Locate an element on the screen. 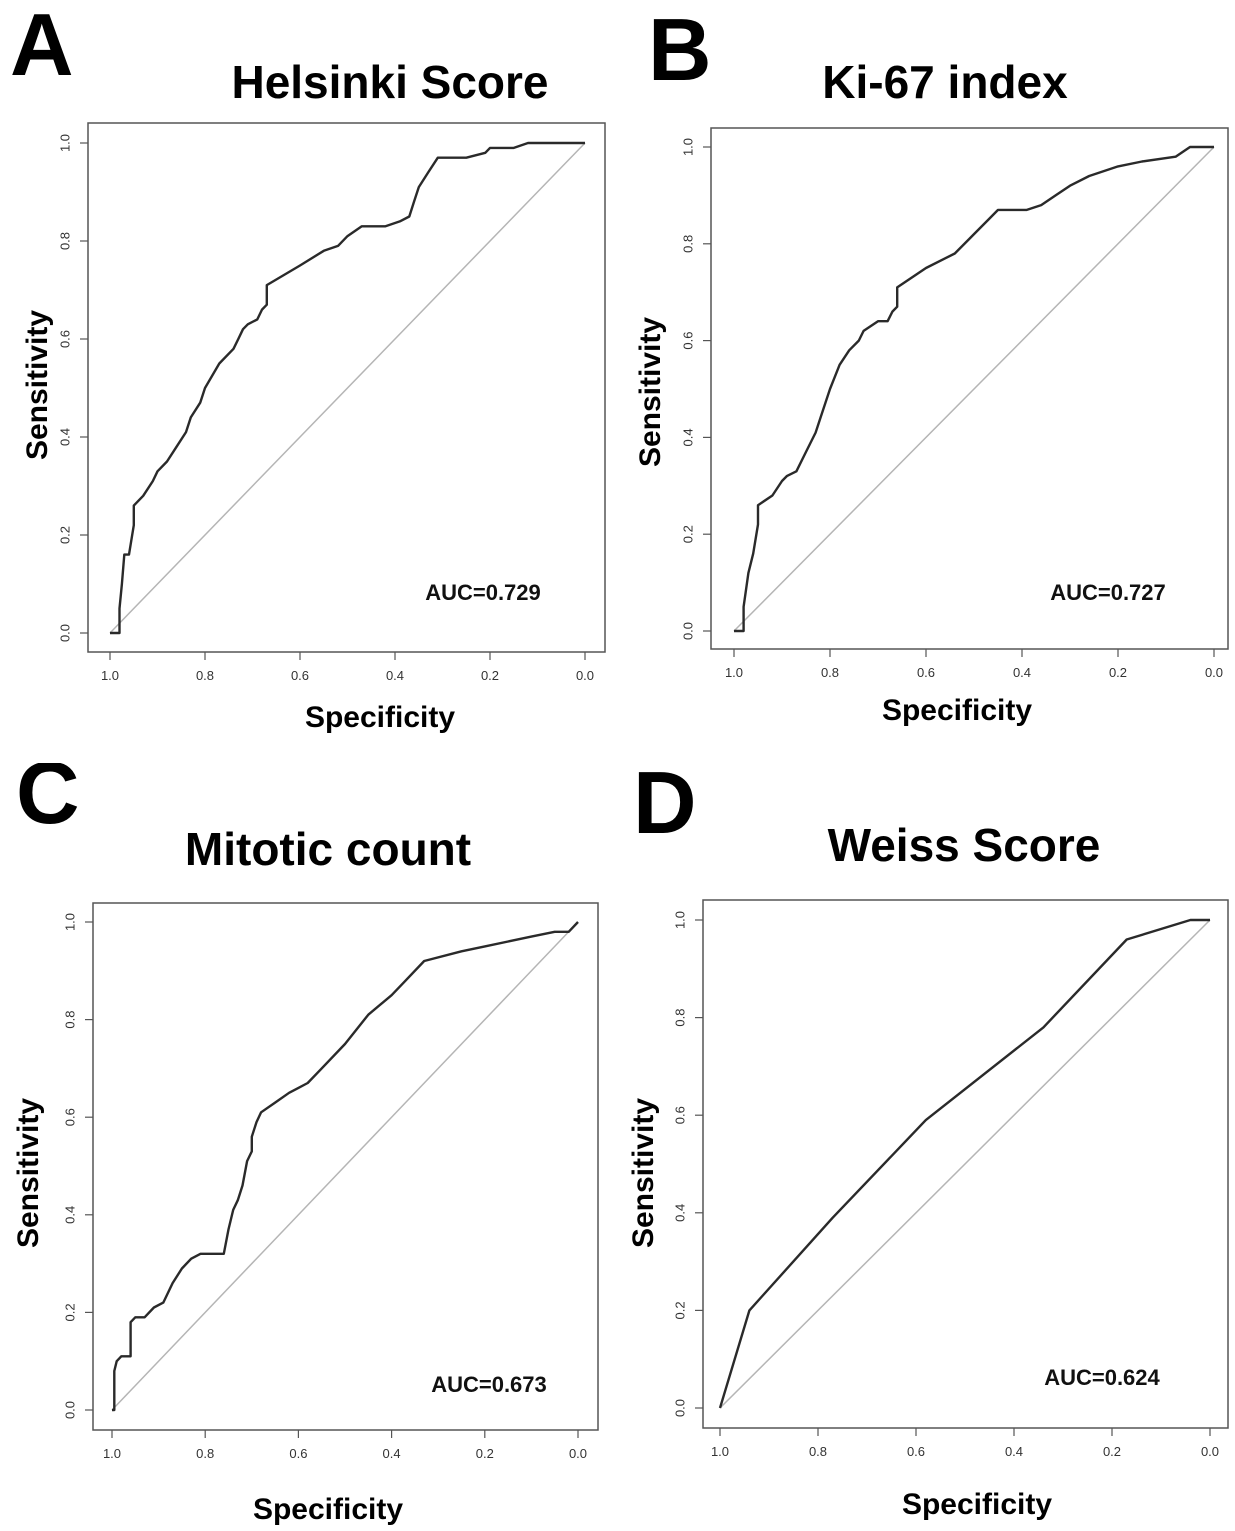 This screenshot has width=1235, height=1531. auc-annotation: AUC=0.673 is located at coordinates (489, 1384).